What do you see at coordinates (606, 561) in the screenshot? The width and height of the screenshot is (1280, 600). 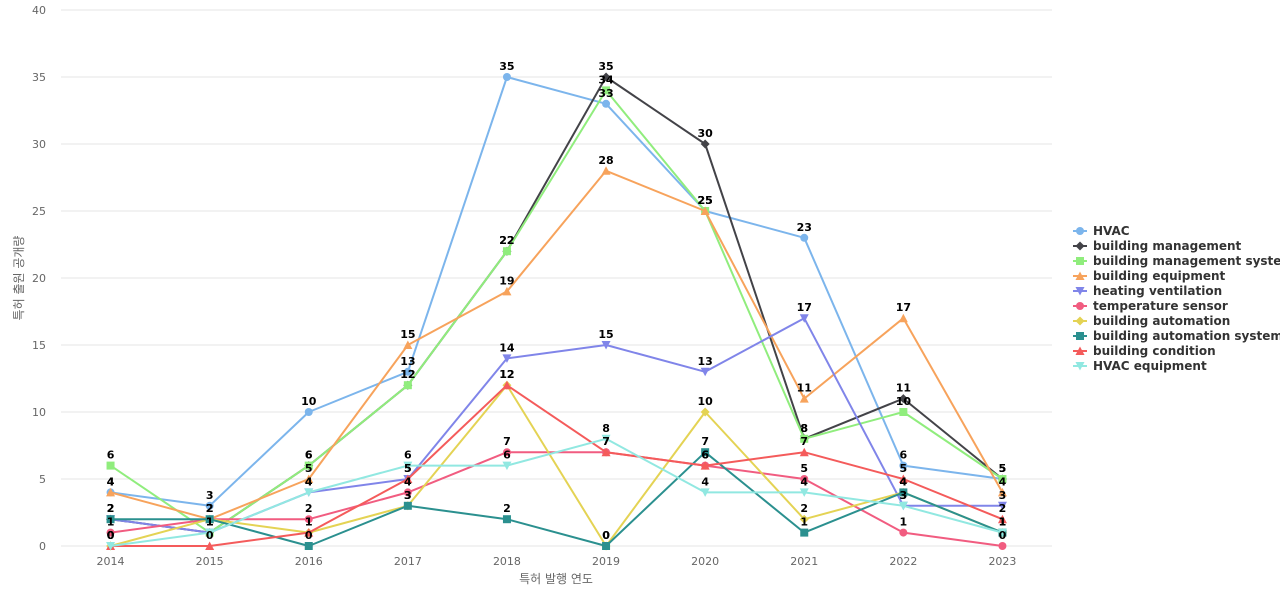 I see `x-tick-label: 2019` at bounding box center [606, 561].